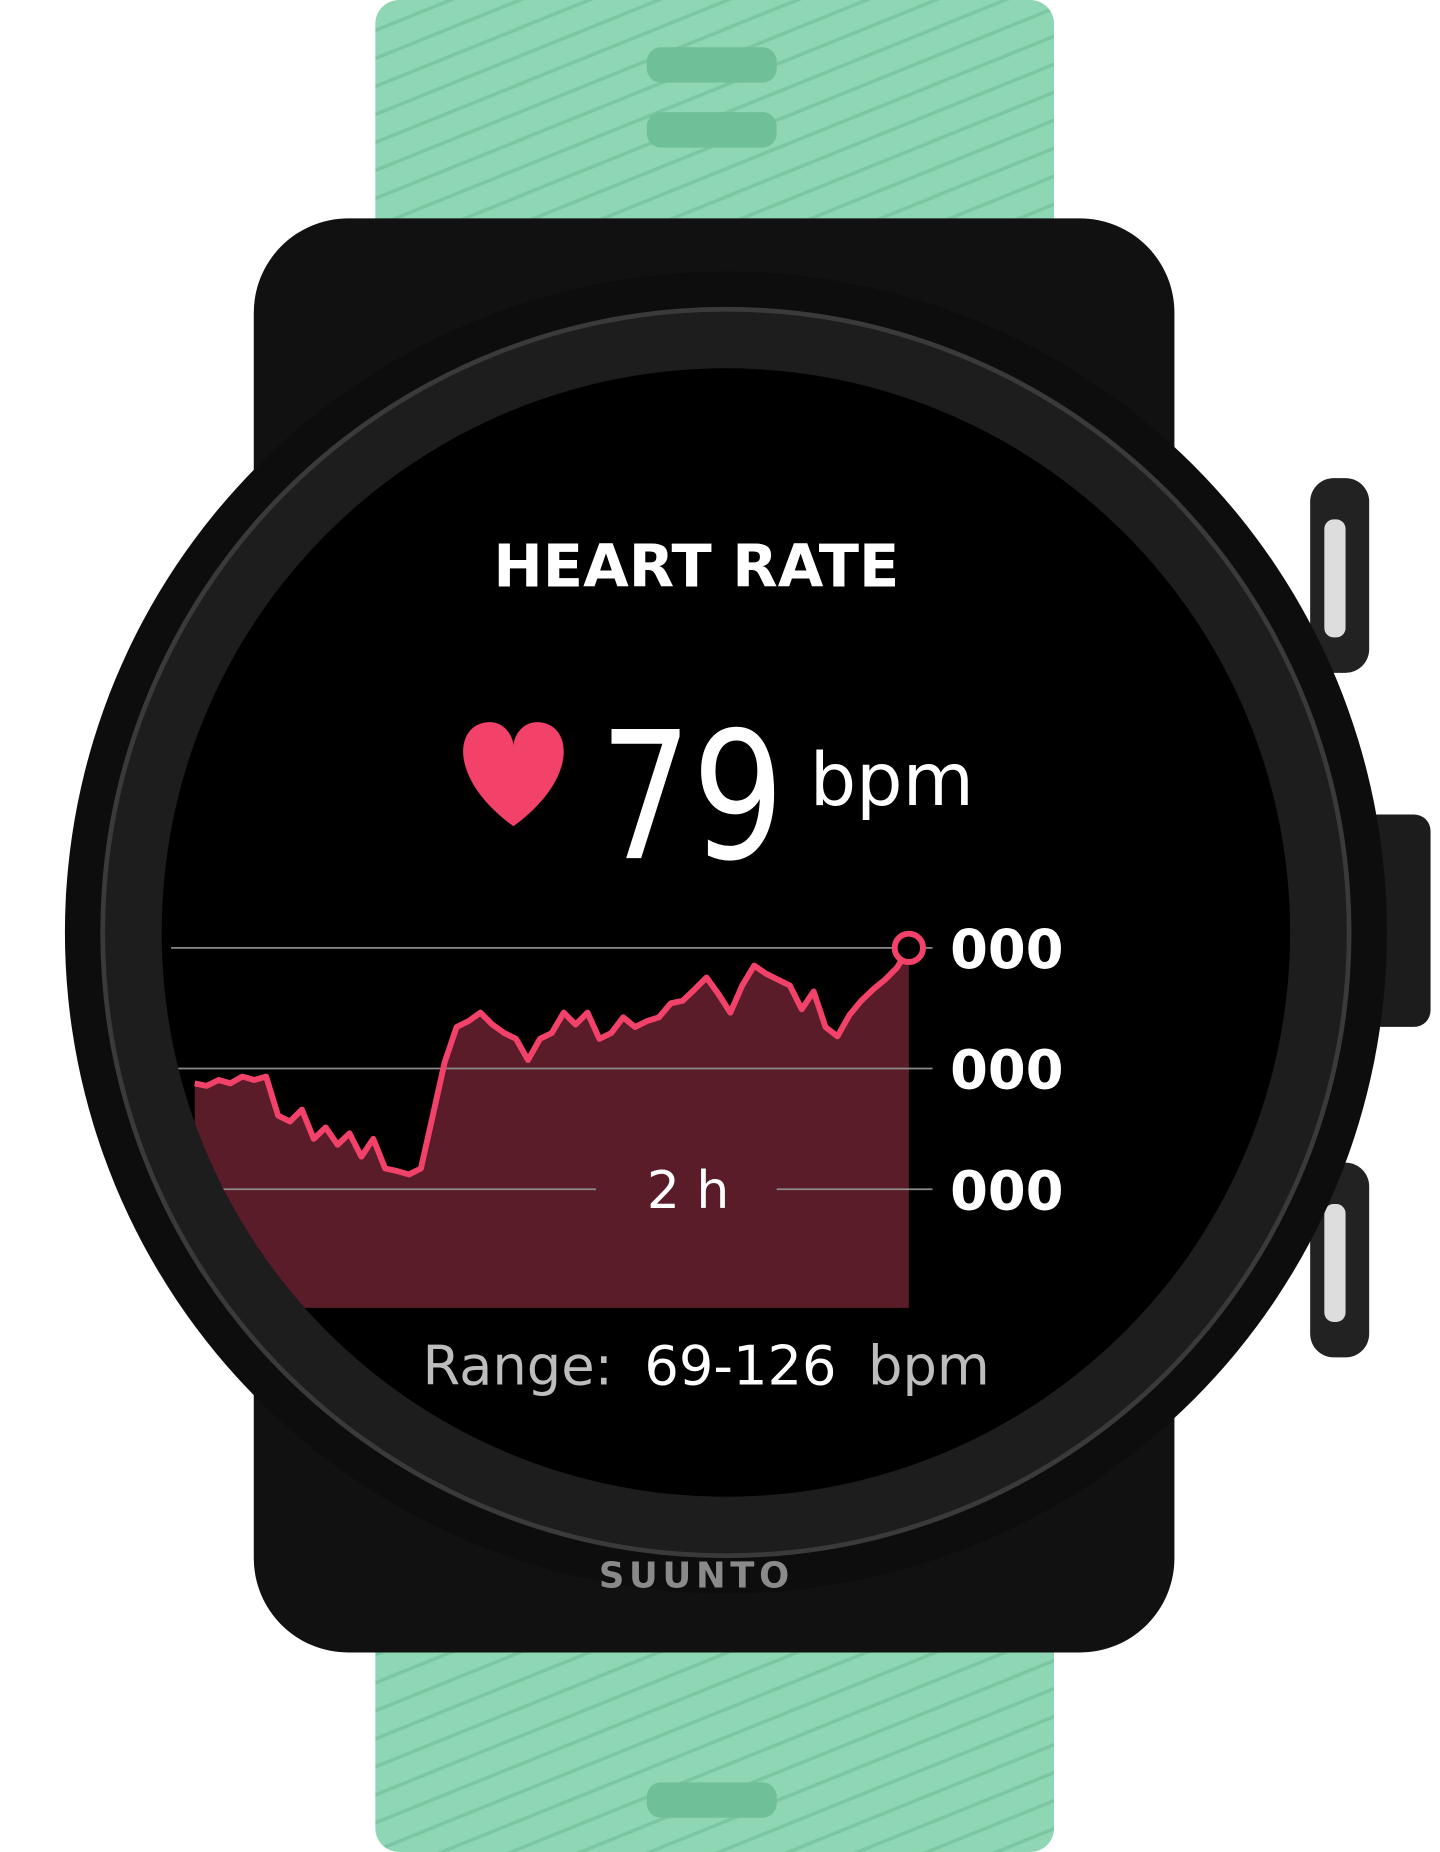 Image resolution: width=1440 pixels, height=1852 pixels. What do you see at coordinates (892, 780) in the screenshot?
I see `heart-rate-unit: bpm` at bounding box center [892, 780].